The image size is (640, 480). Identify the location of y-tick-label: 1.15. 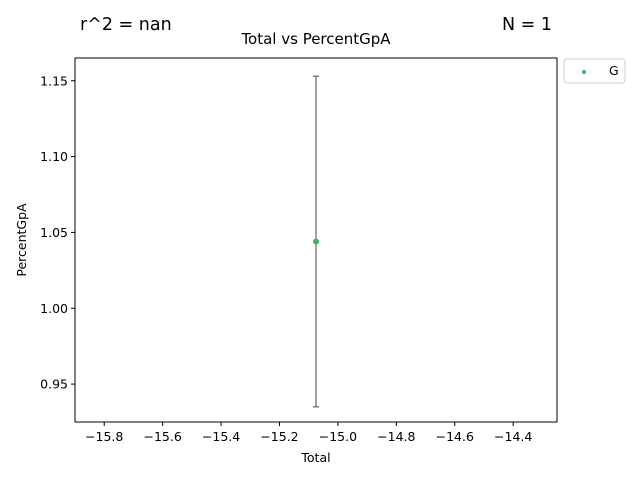
(54, 80).